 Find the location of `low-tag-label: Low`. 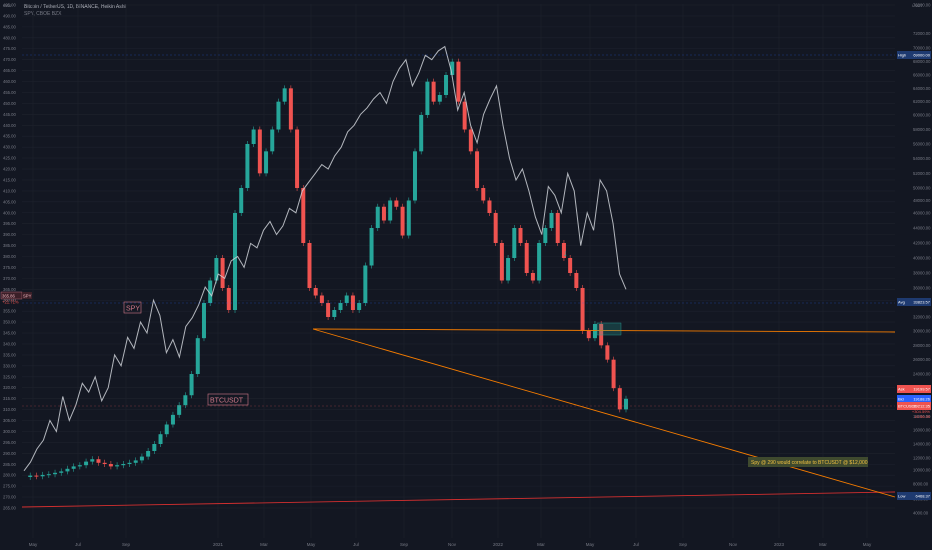

low-tag-label: Low is located at coordinates (901, 496).